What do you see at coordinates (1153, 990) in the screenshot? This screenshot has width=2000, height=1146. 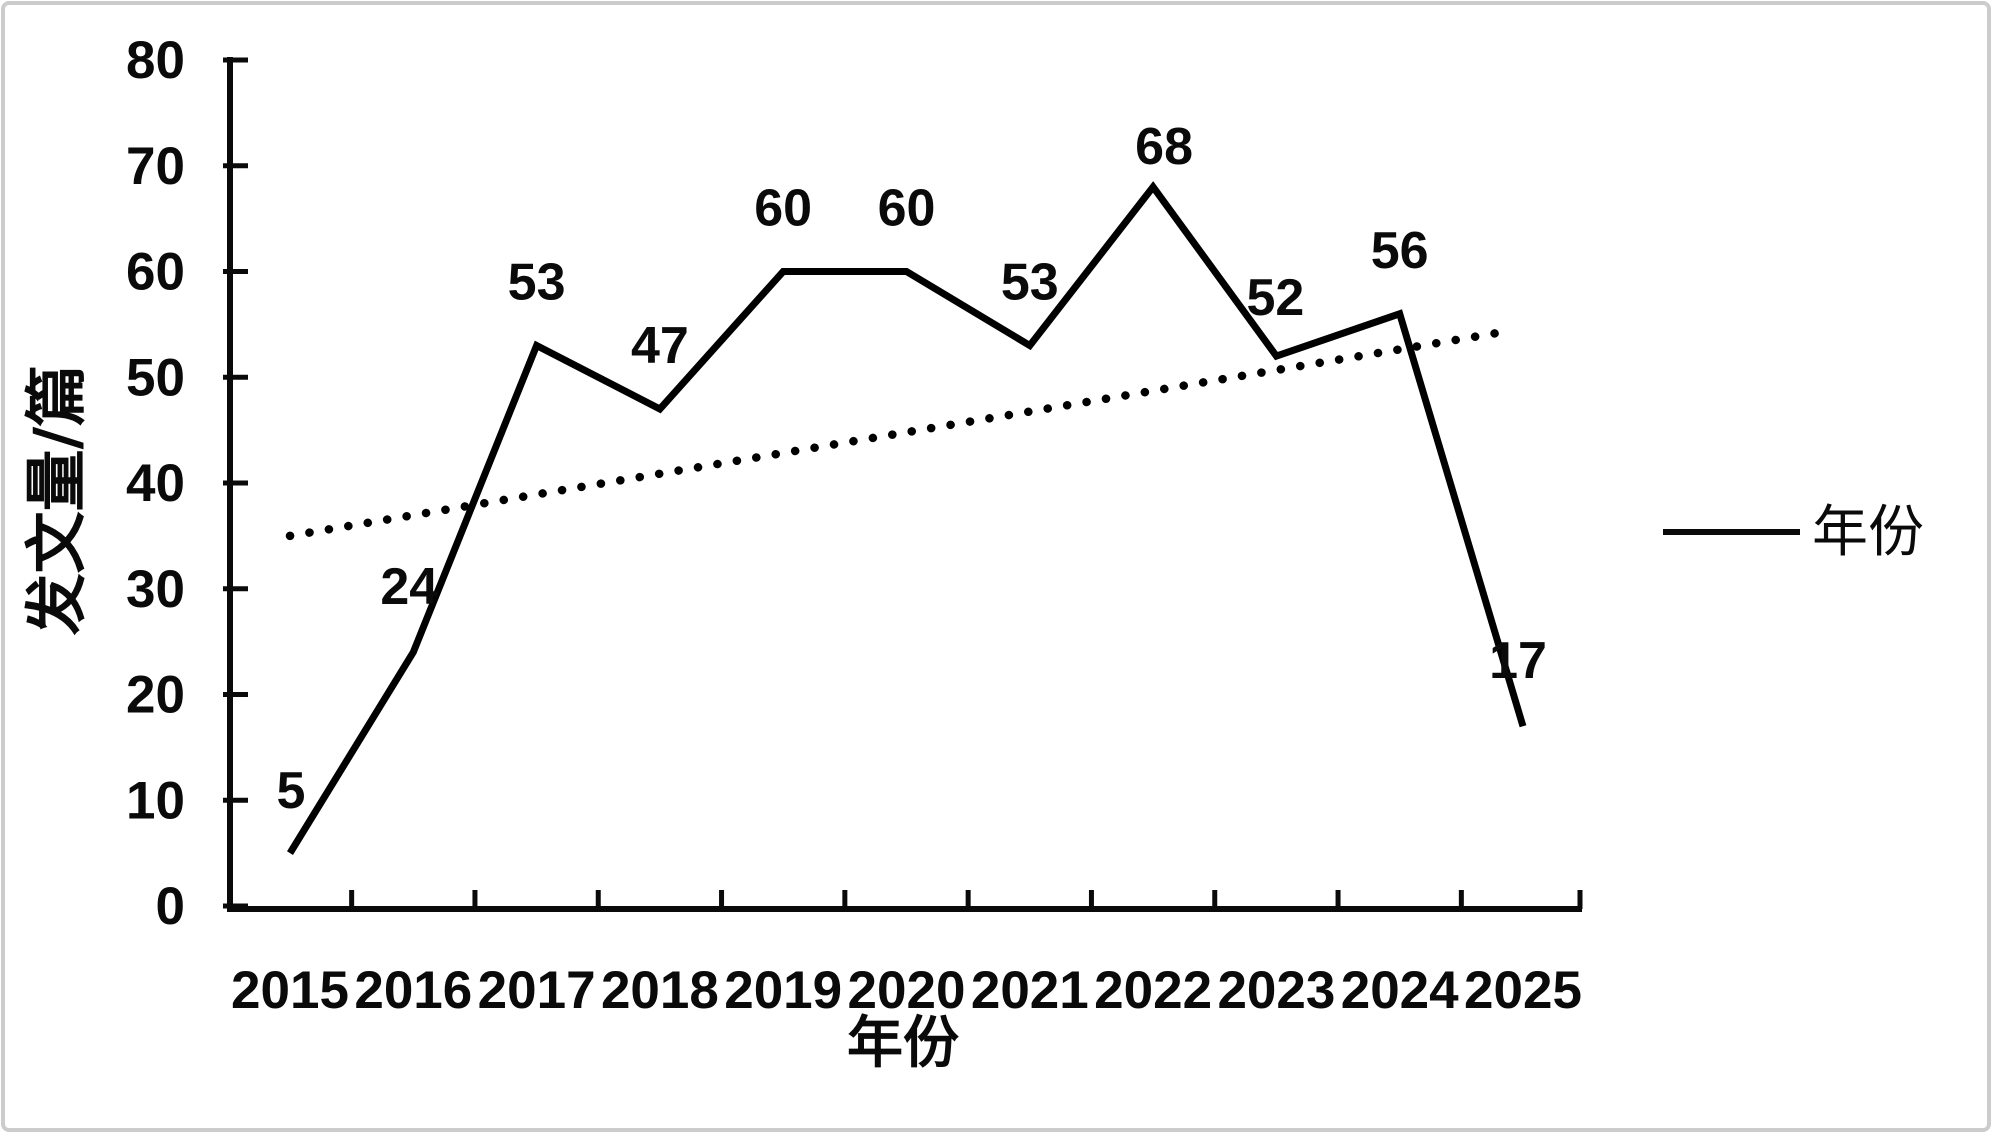 I see `x-tick-label: 2022` at bounding box center [1153, 990].